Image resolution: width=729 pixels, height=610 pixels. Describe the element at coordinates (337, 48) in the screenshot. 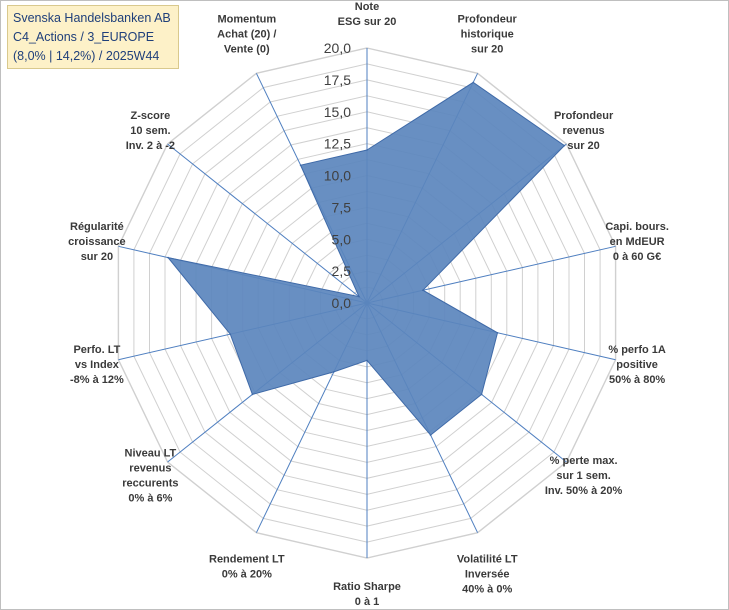

I see `tick-label: 20,0` at that location.